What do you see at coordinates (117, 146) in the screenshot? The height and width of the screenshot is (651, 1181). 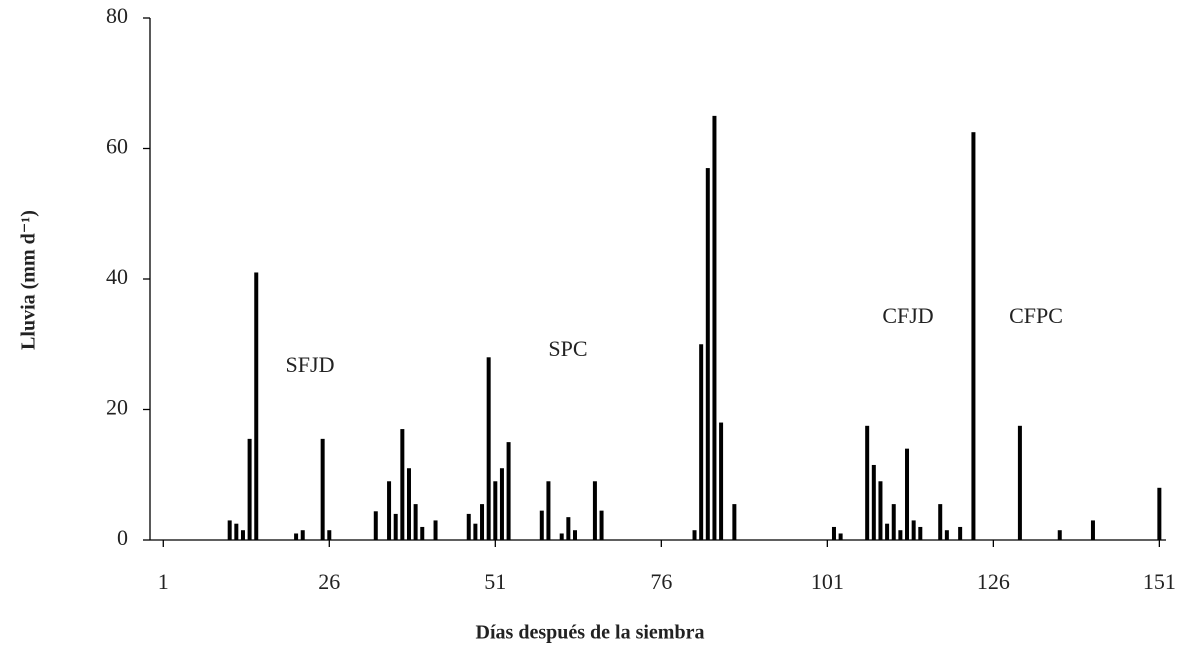 I see `y-tick-label: 60` at bounding box center [117, 146].